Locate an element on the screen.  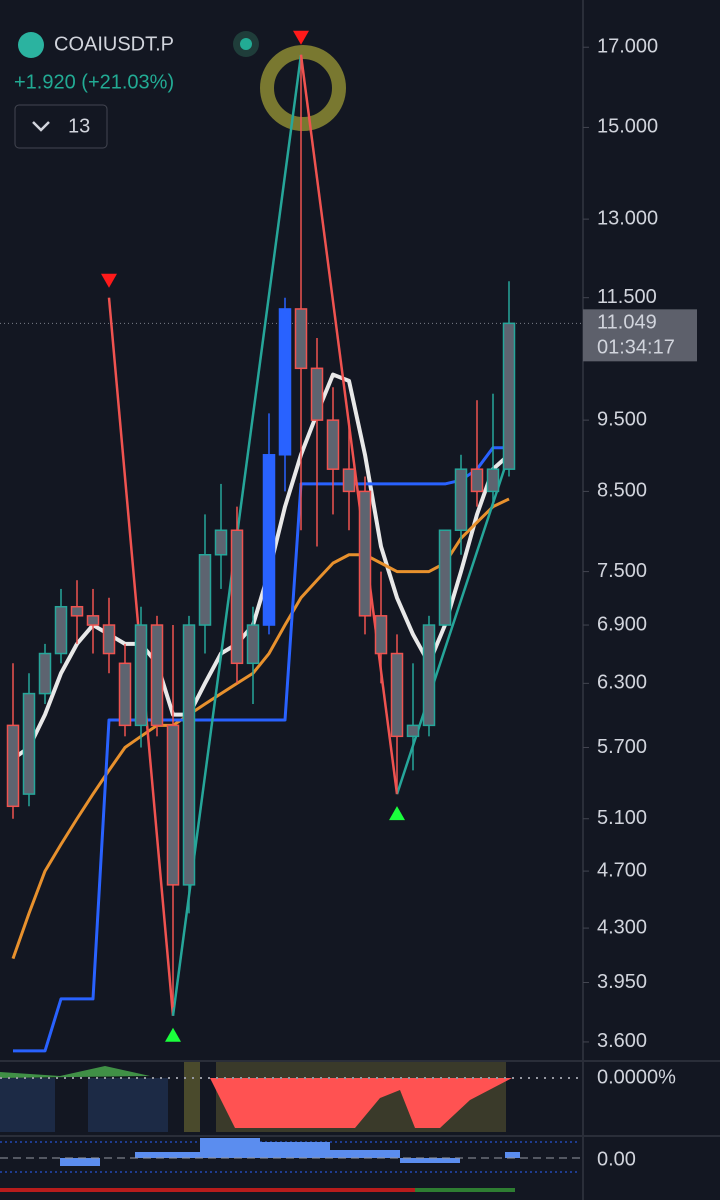
y-tick-label: 17.000 is located at coordinates (627, 47).